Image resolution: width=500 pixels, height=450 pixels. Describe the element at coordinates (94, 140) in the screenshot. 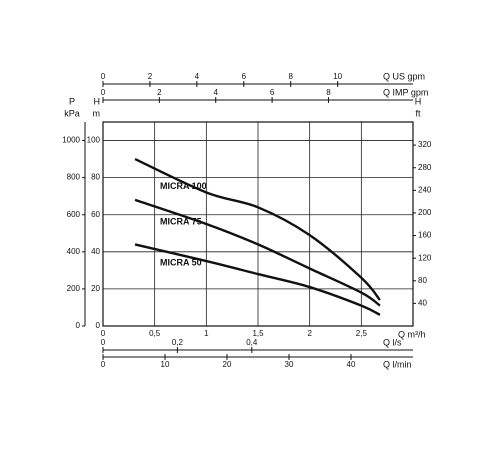

I see `y-tick-label: 100` at that location.